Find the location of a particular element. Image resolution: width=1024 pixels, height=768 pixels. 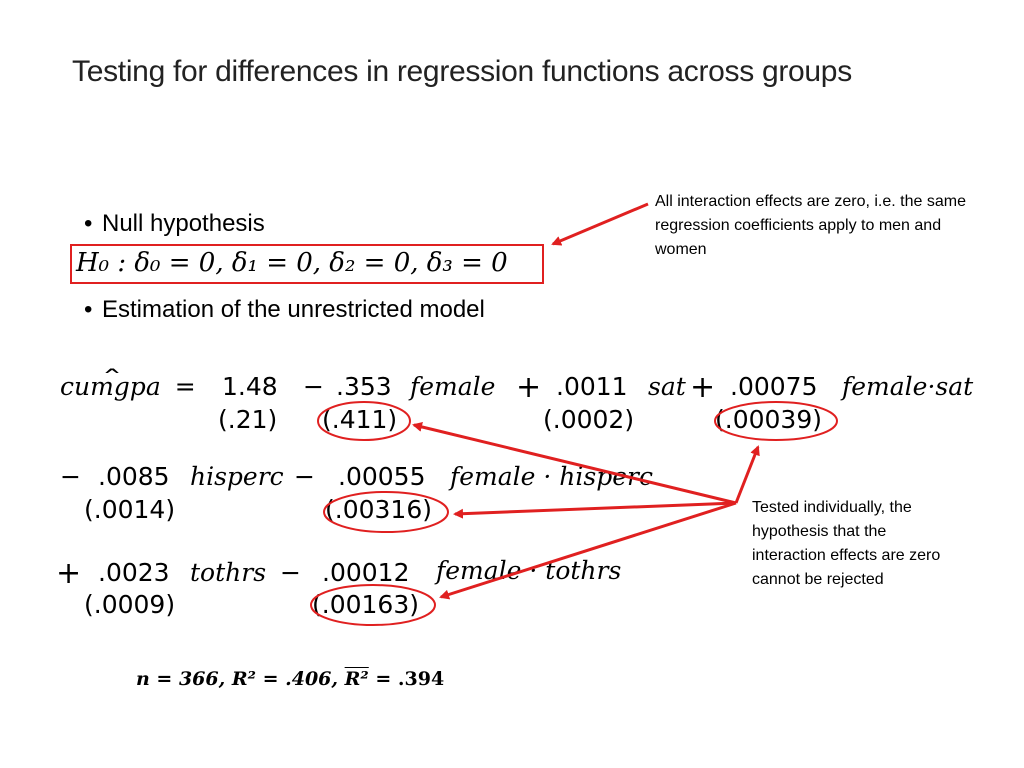

highlight-ellipse-female-se is located at coordinates (364, 421).